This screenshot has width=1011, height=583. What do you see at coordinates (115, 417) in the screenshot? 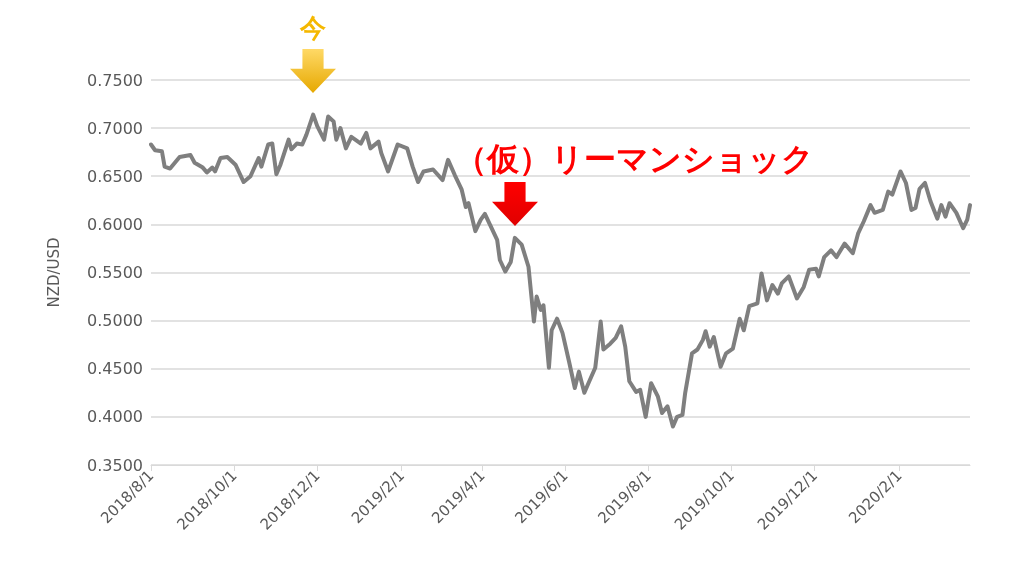
I see `y-tick-label: 0.4000` at bounding box center [115, 417].